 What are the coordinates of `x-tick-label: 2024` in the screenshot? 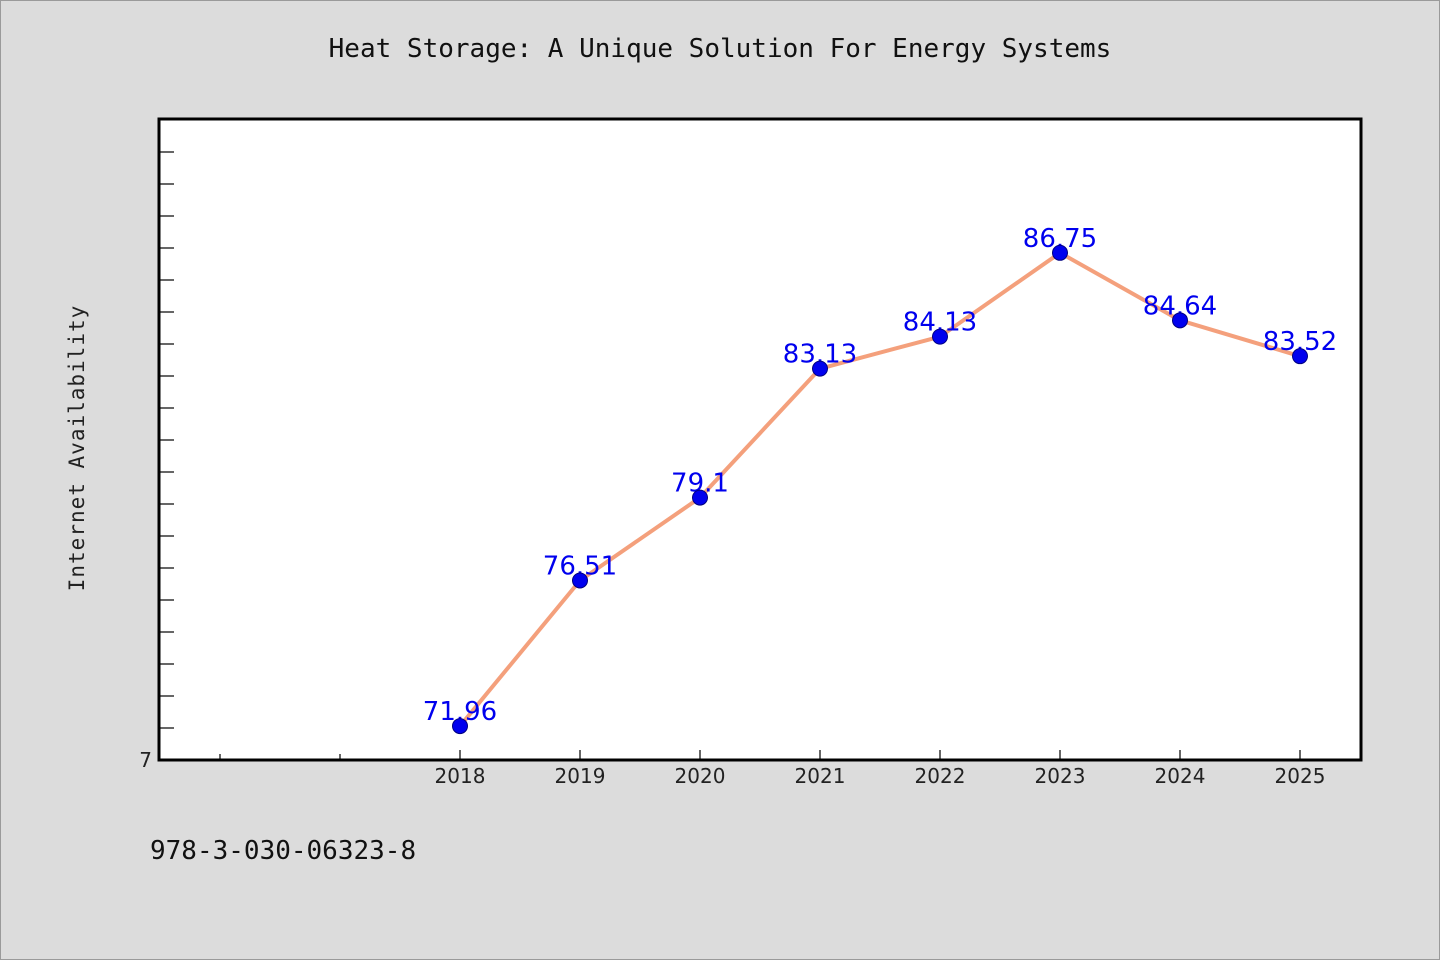 It's located at (1180, 776).